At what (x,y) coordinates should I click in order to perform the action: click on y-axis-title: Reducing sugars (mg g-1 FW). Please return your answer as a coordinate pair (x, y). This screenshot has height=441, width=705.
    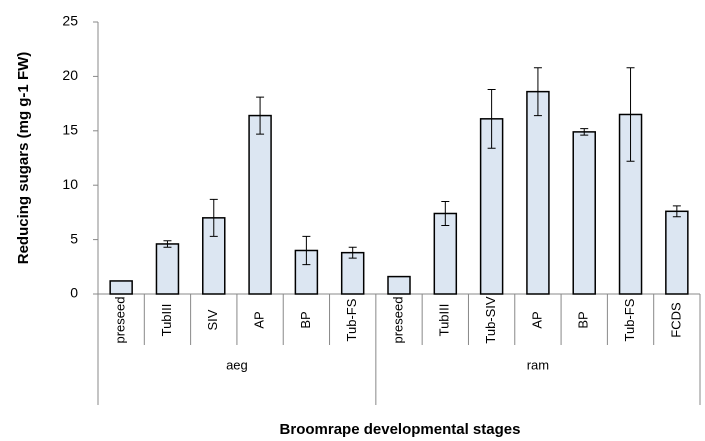
    Looking at the image, I should click on (23, 158).